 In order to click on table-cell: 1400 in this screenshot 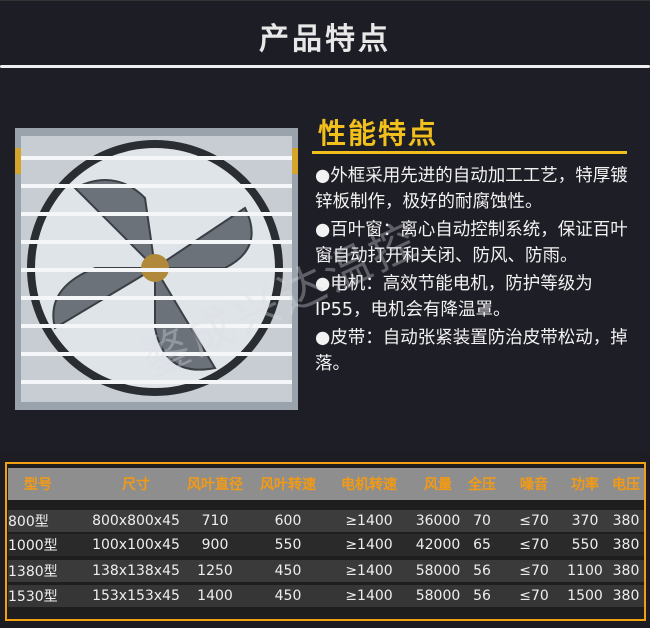, I will do `click(215, 596)`.